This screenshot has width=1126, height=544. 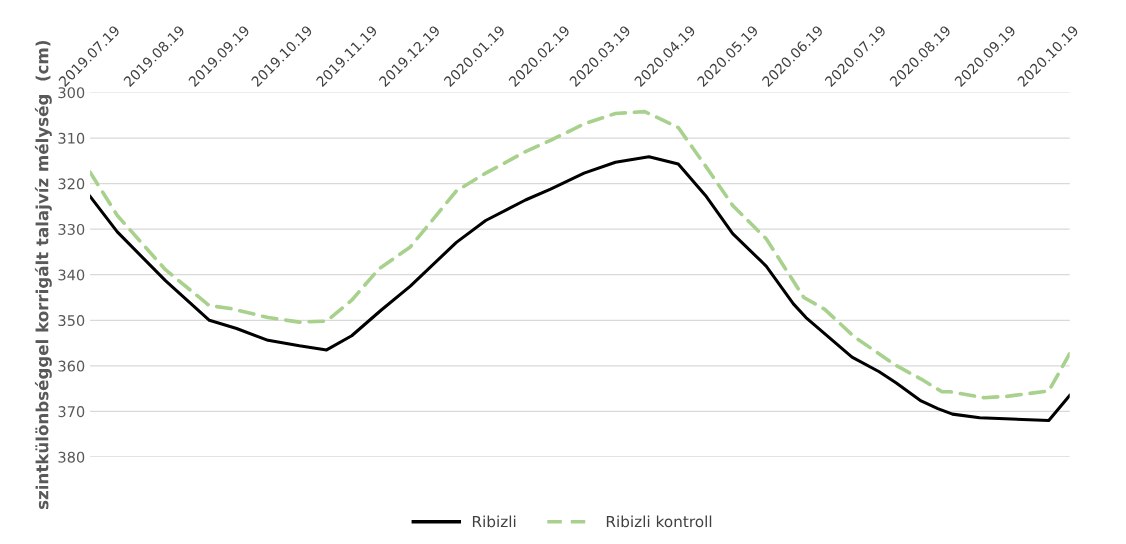 What do you see at coordinates (71, 321) in the screenshot?
I see `y-tick-label: 350` at bounding box center [71, 321].